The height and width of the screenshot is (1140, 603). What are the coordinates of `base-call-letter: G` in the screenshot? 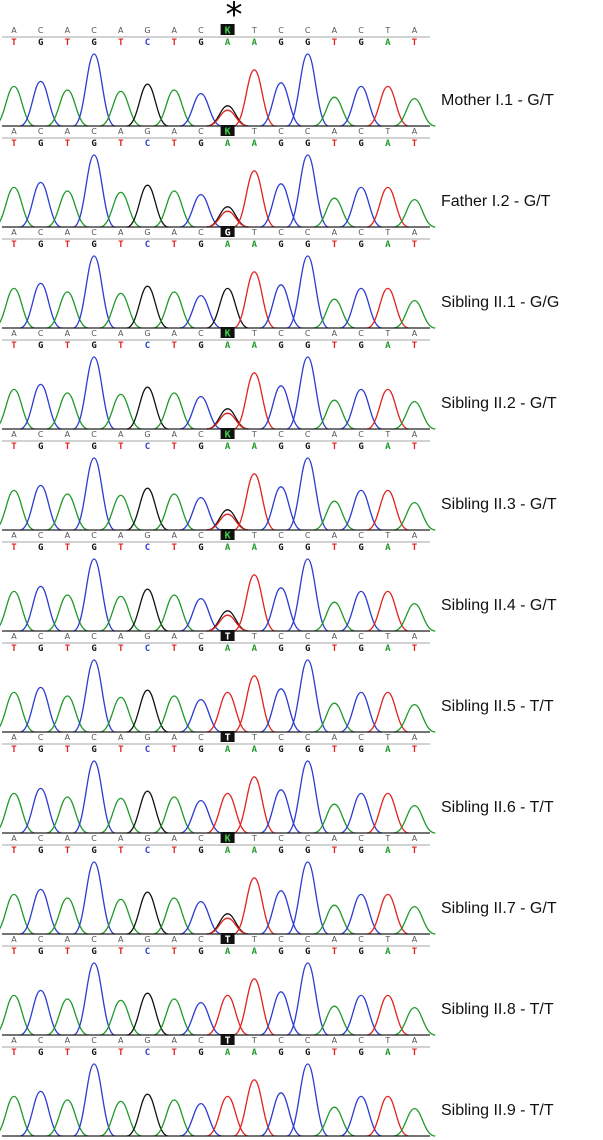 It's located at (147, 737).